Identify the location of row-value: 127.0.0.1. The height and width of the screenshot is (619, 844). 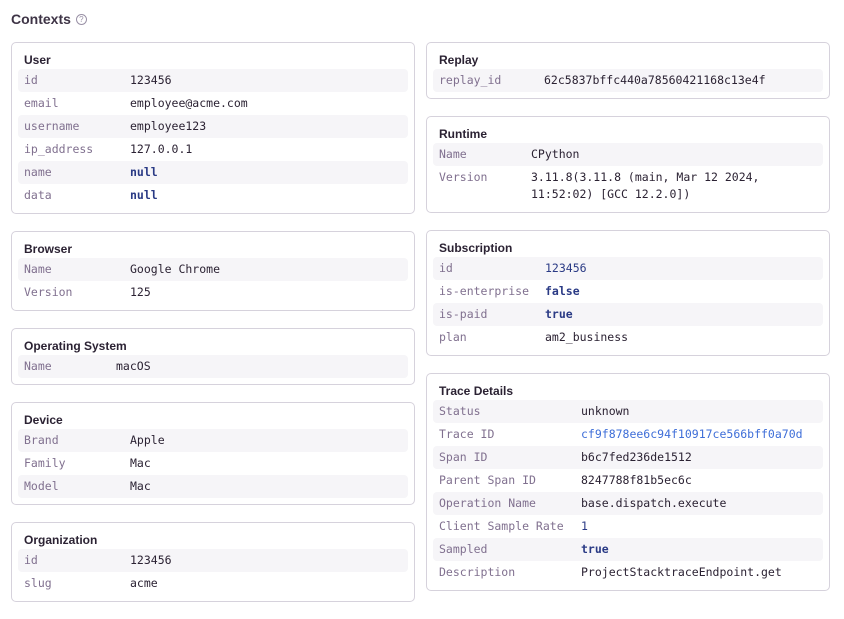
(161, 149).